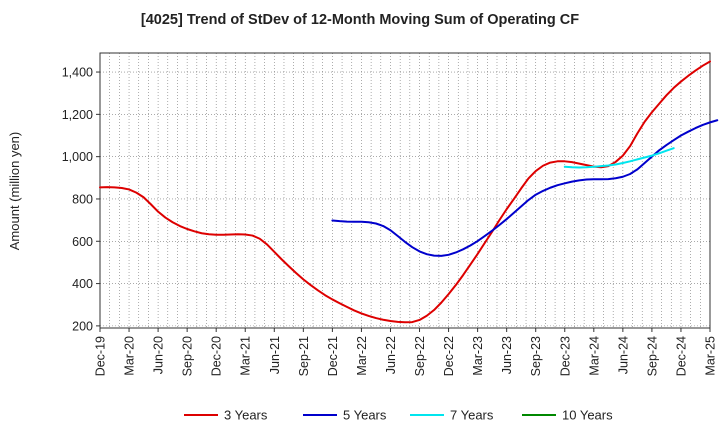 The height and width of the screenshot is (440, 720). What do you see at coordinates (711, 356) in the screenshot?
I see `x-tick-label: Mar-25` at bounding box center [711, 356].